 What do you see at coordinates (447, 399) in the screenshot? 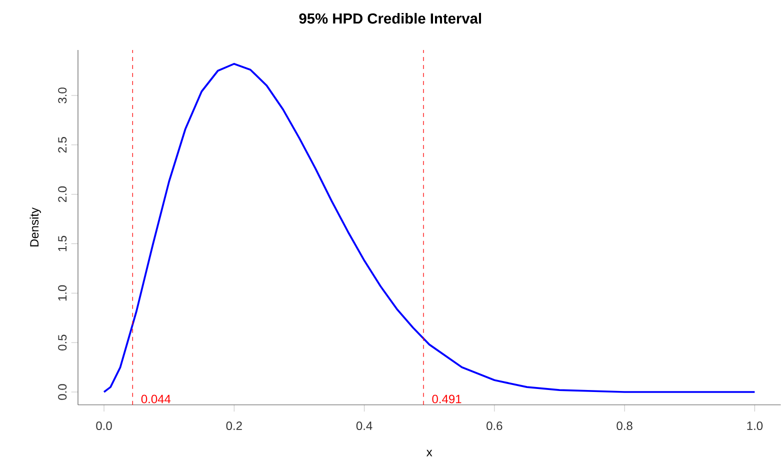
I see `ref-line-label: 0.491` at bounding box center [447, 399].